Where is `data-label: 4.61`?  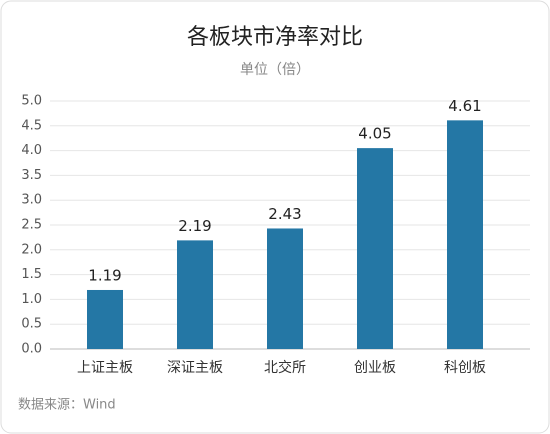
data-label: 4.61 is located at coordinates (464, 106).